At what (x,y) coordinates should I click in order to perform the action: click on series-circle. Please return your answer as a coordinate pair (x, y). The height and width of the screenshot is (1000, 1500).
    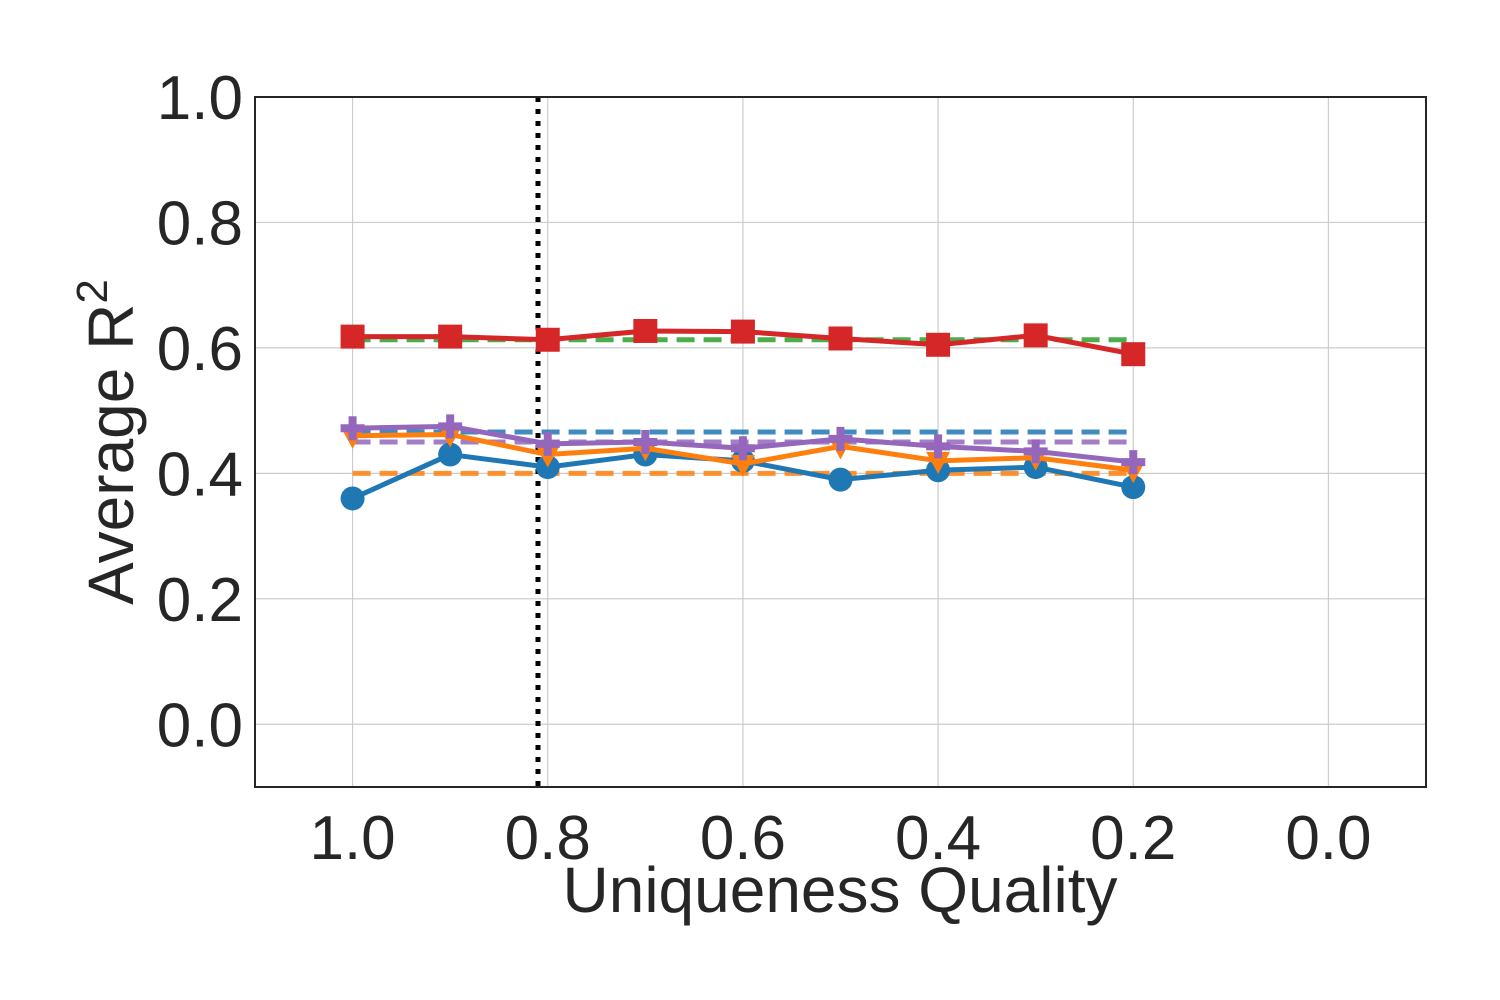
    Looking at the image, I should click on (743, 476).